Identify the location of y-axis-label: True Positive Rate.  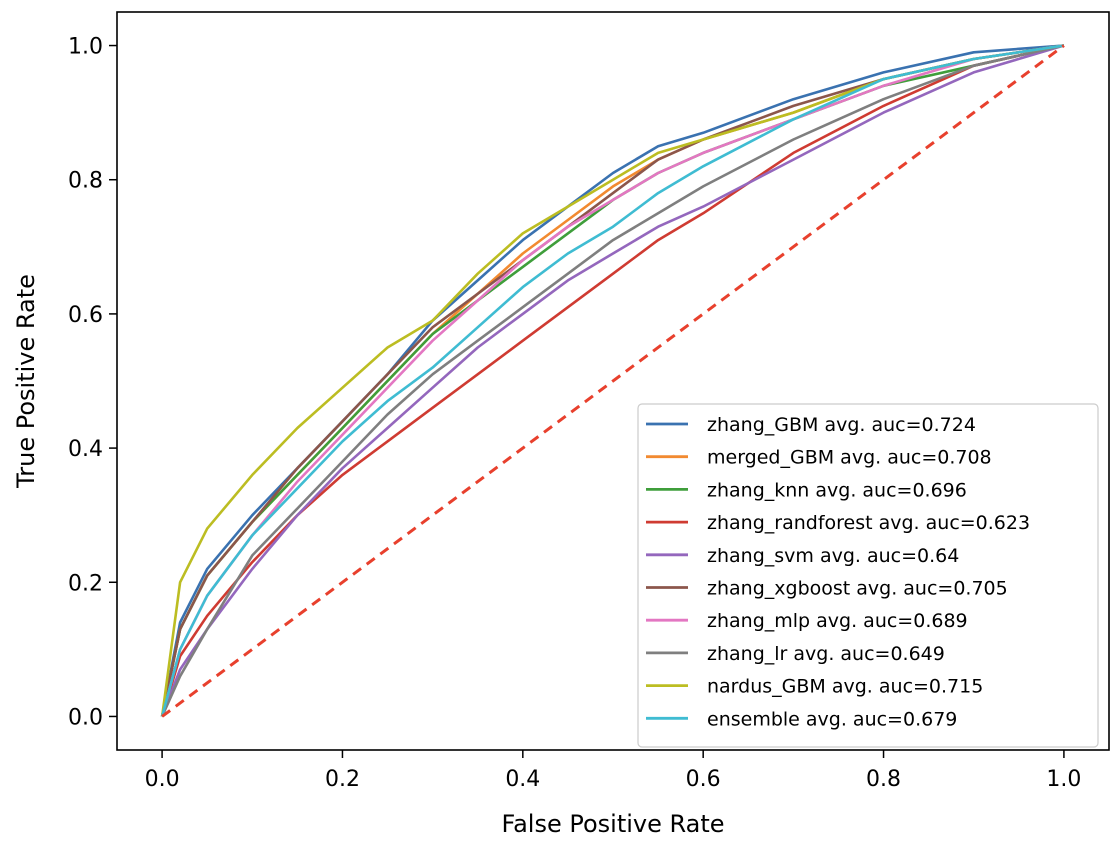
(26, 381).